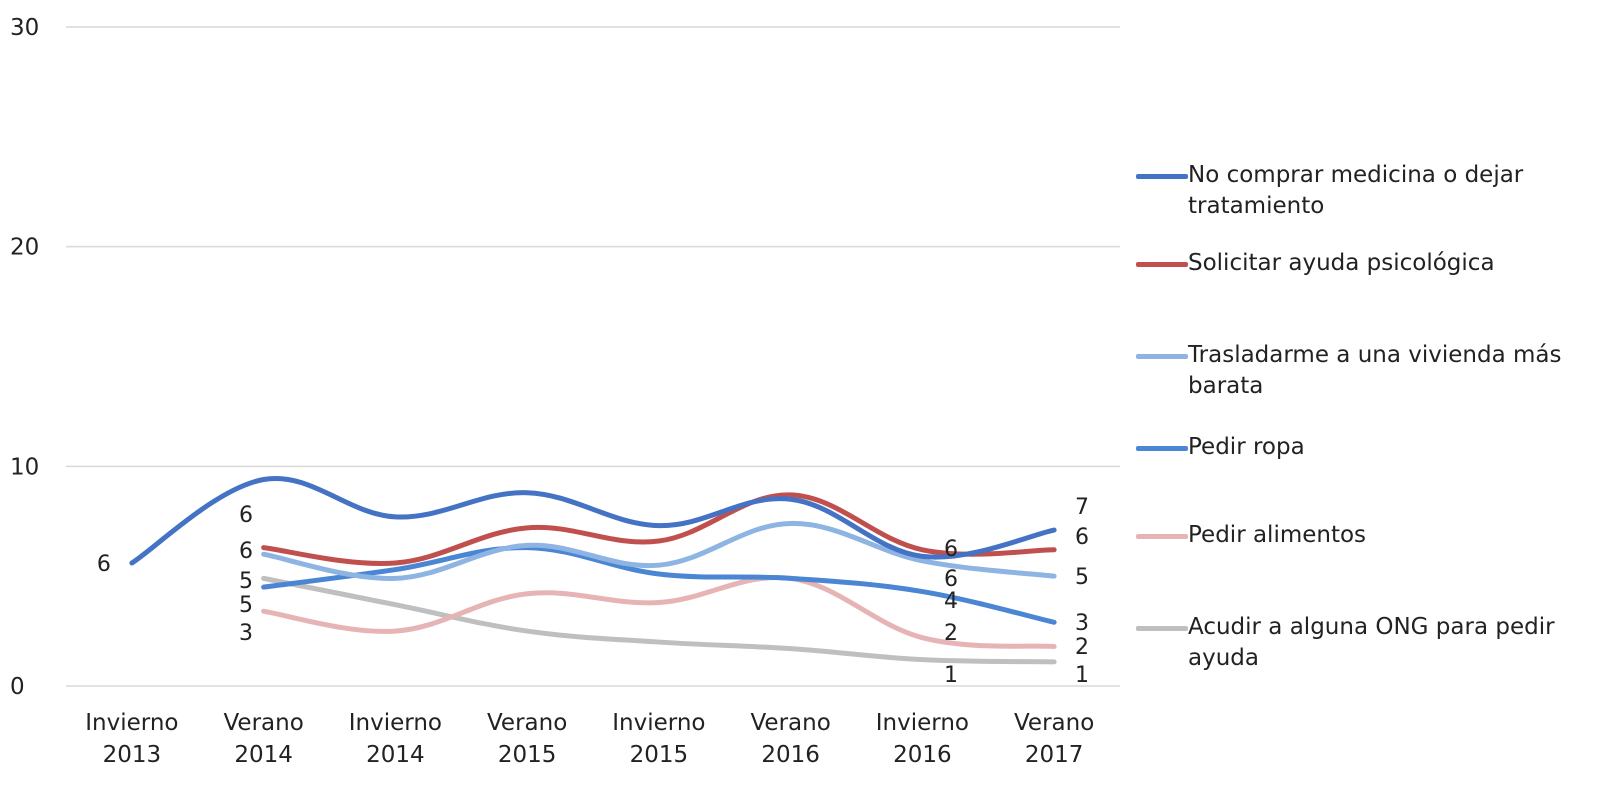 The width and height of the screenshot is (1620, 792). I want to click on legend-item: Pedir alimentos, so click(1372, 535).